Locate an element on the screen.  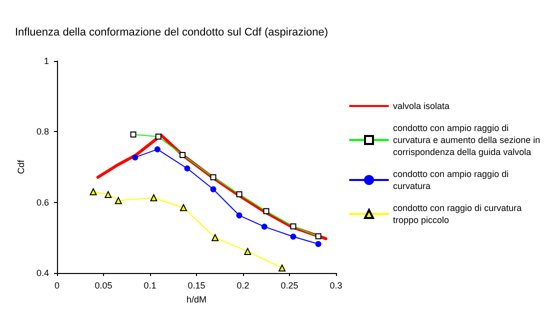
x-tick-label: 0.05 is located at coordinates (103, 285).